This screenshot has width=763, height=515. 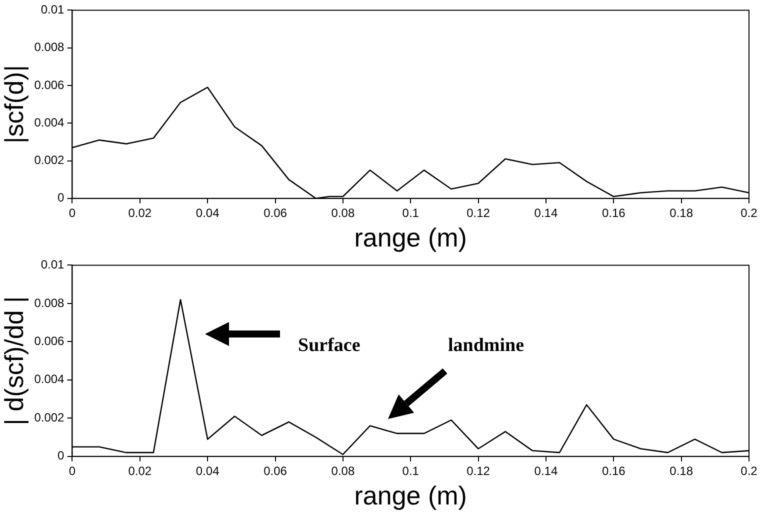 I want to click on annotation: landmine, so click(x=486, y=346).